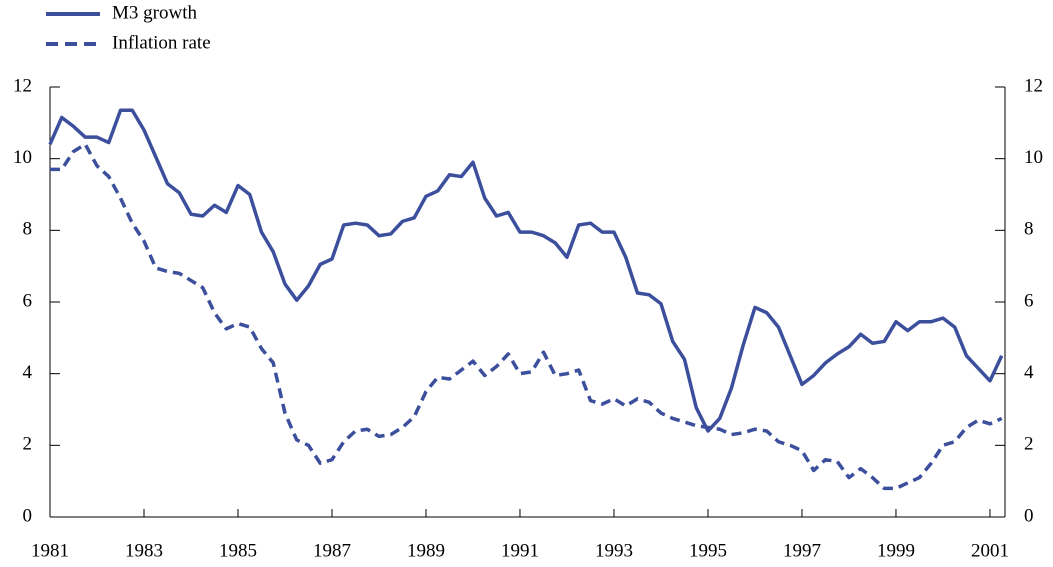 The height and width of the screenshot is (567, 1053). I want to click on x-tick-label: 1981, so click(50, 550).